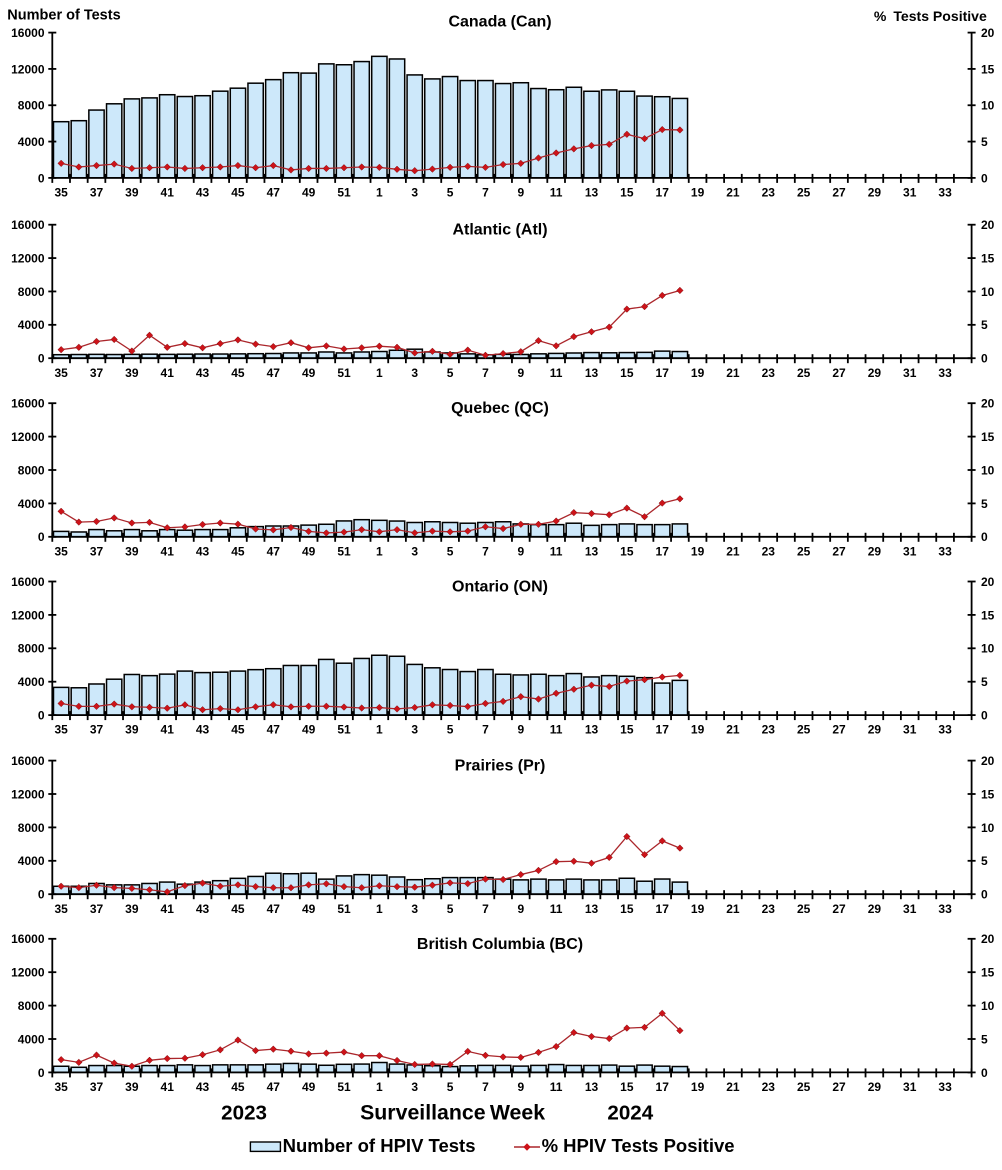  What do you see at coordinates (930, 16) in the screenshot?
I see `svg-text: % Tests Positive` at bounding box center [930, 16].